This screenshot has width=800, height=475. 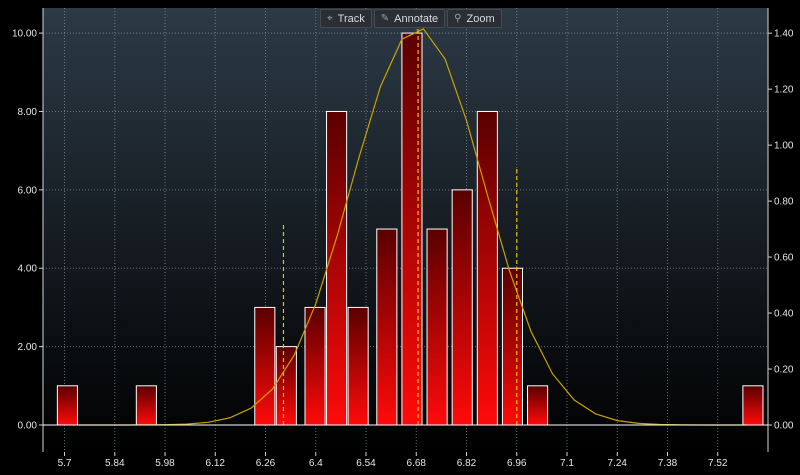 What do you see at coordinates (668, 463) in the screenshot?
I see `x-tick-label: 7.38` at bounding box center [668, 463].